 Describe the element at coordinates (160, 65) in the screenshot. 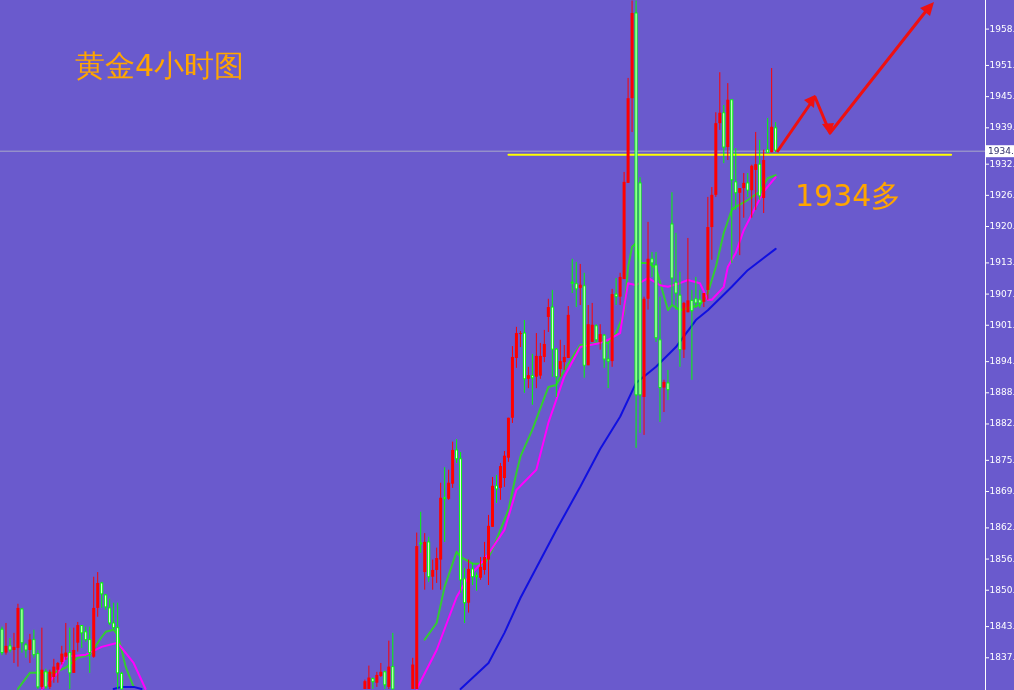

I see `text: 黄金4小时图` at that location.